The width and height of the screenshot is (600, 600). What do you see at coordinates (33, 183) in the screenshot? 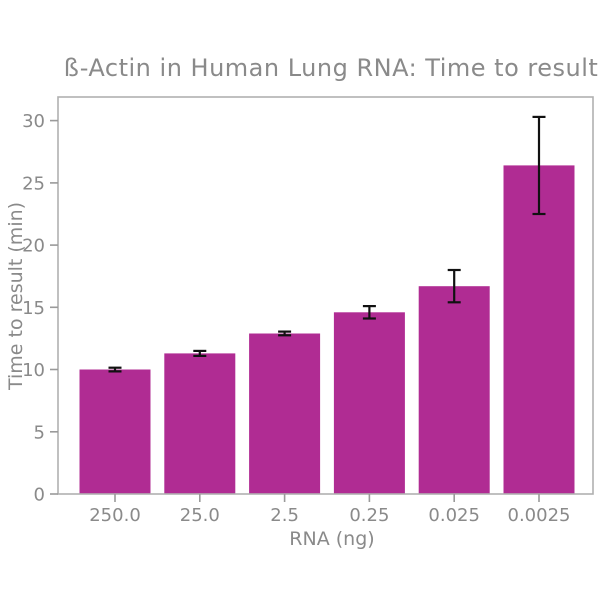
I see `y-tick-label: 25` at bounding box center [33, 183].